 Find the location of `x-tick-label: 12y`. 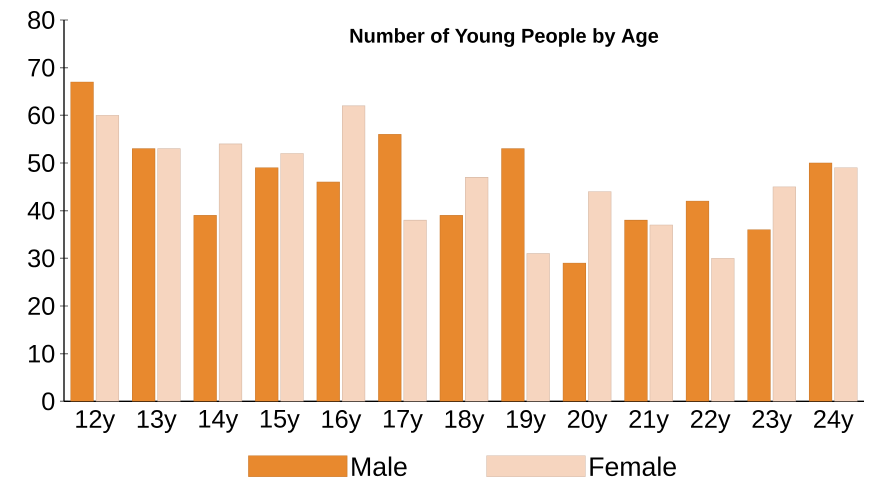

x-tick-label: 12y is located at coordinates (96, 421).